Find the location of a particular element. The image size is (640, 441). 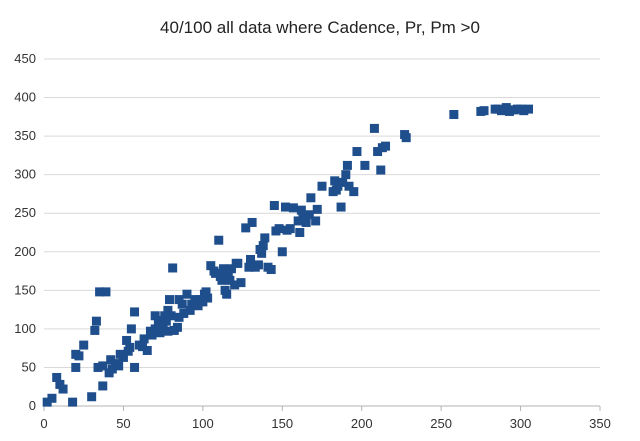

y-tick-label: 450 is located at coordinates (25, 58).